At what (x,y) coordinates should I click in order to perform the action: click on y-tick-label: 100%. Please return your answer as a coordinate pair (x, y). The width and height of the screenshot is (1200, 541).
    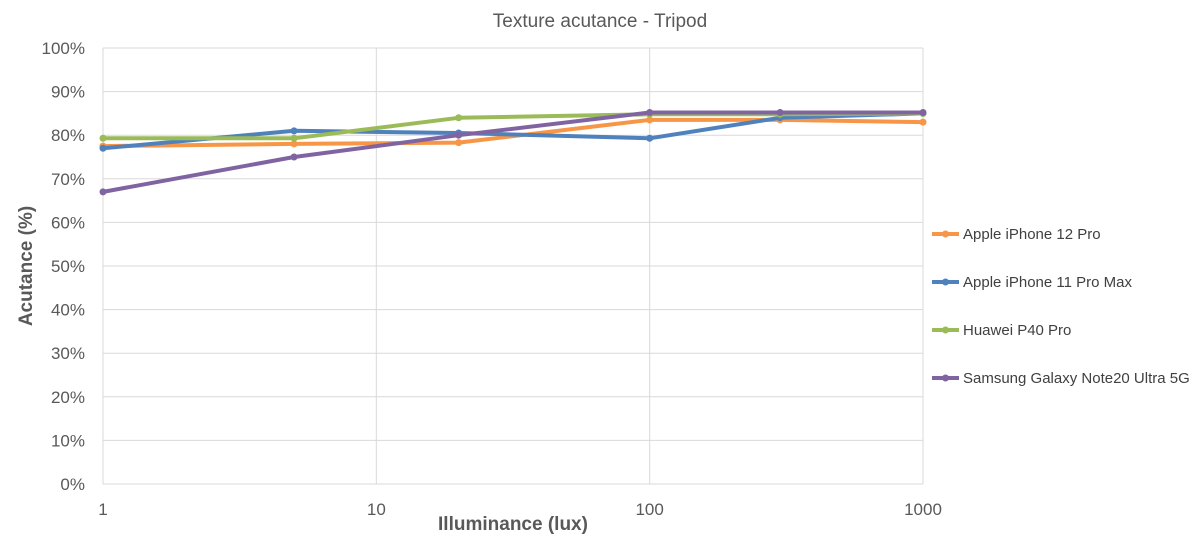
    Looking at the image, I should click on (63, 48).